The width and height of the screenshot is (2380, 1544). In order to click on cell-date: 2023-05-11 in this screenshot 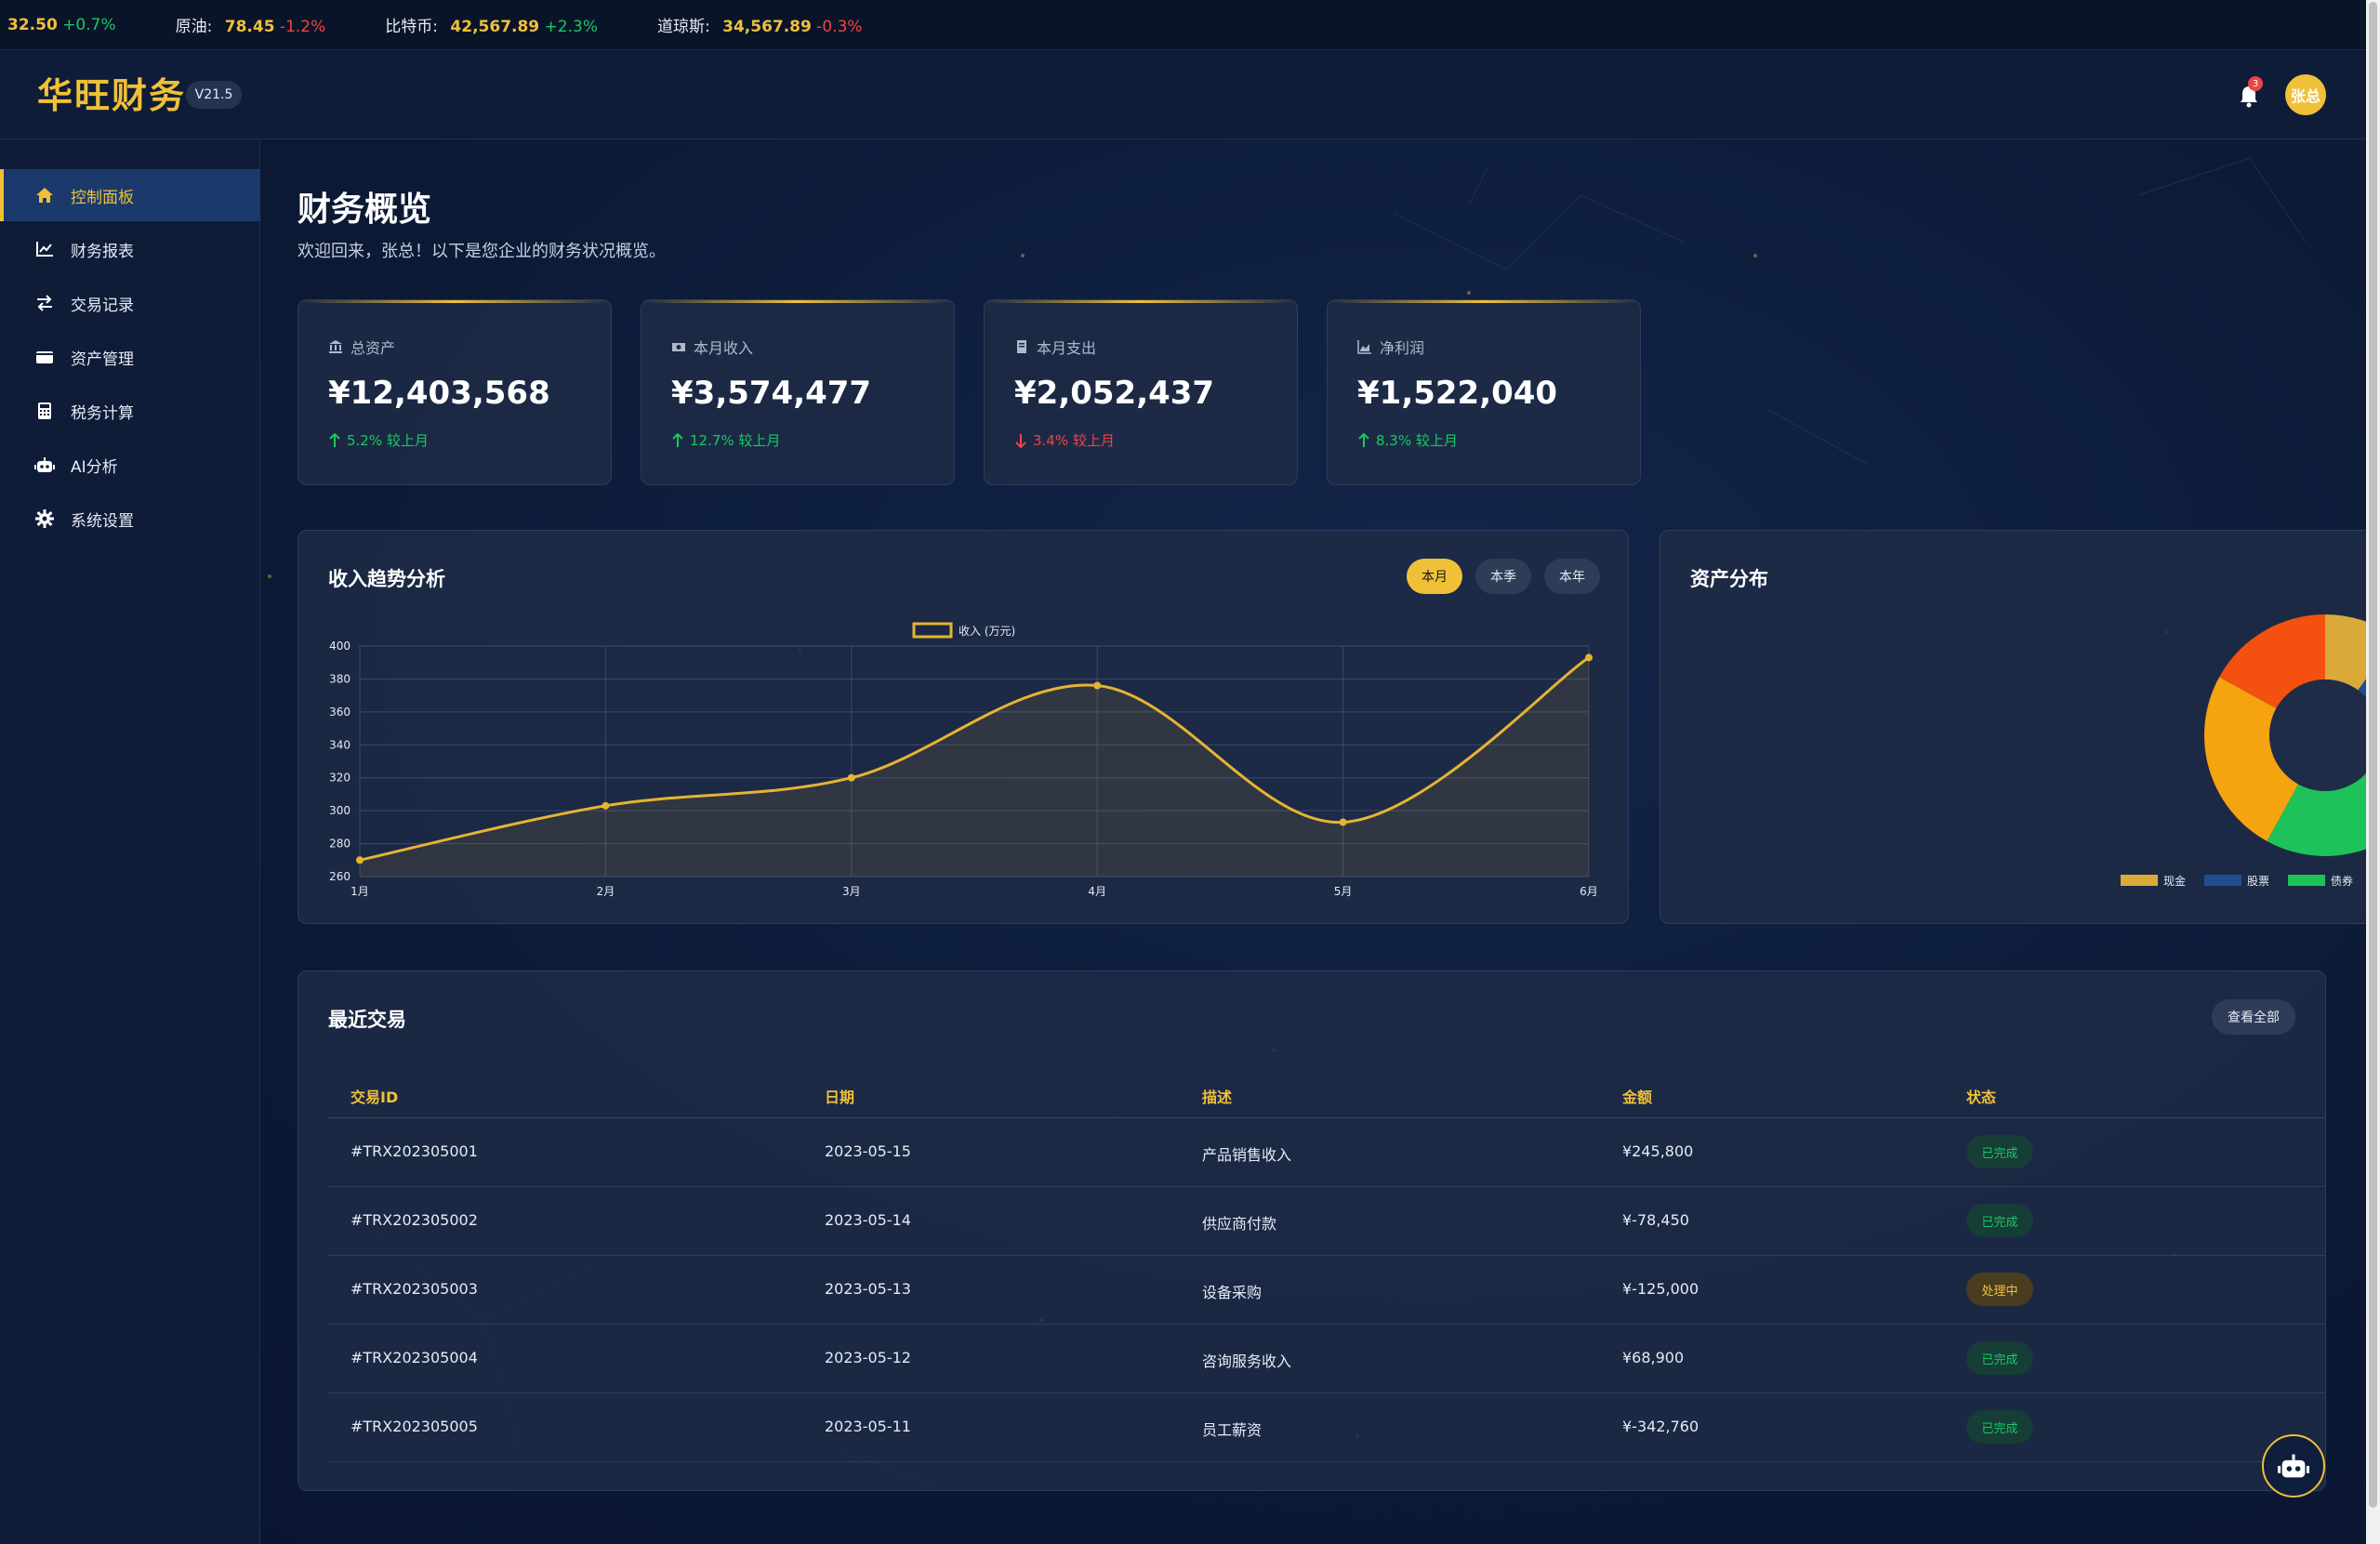, I will do `click(868, 1427)`.